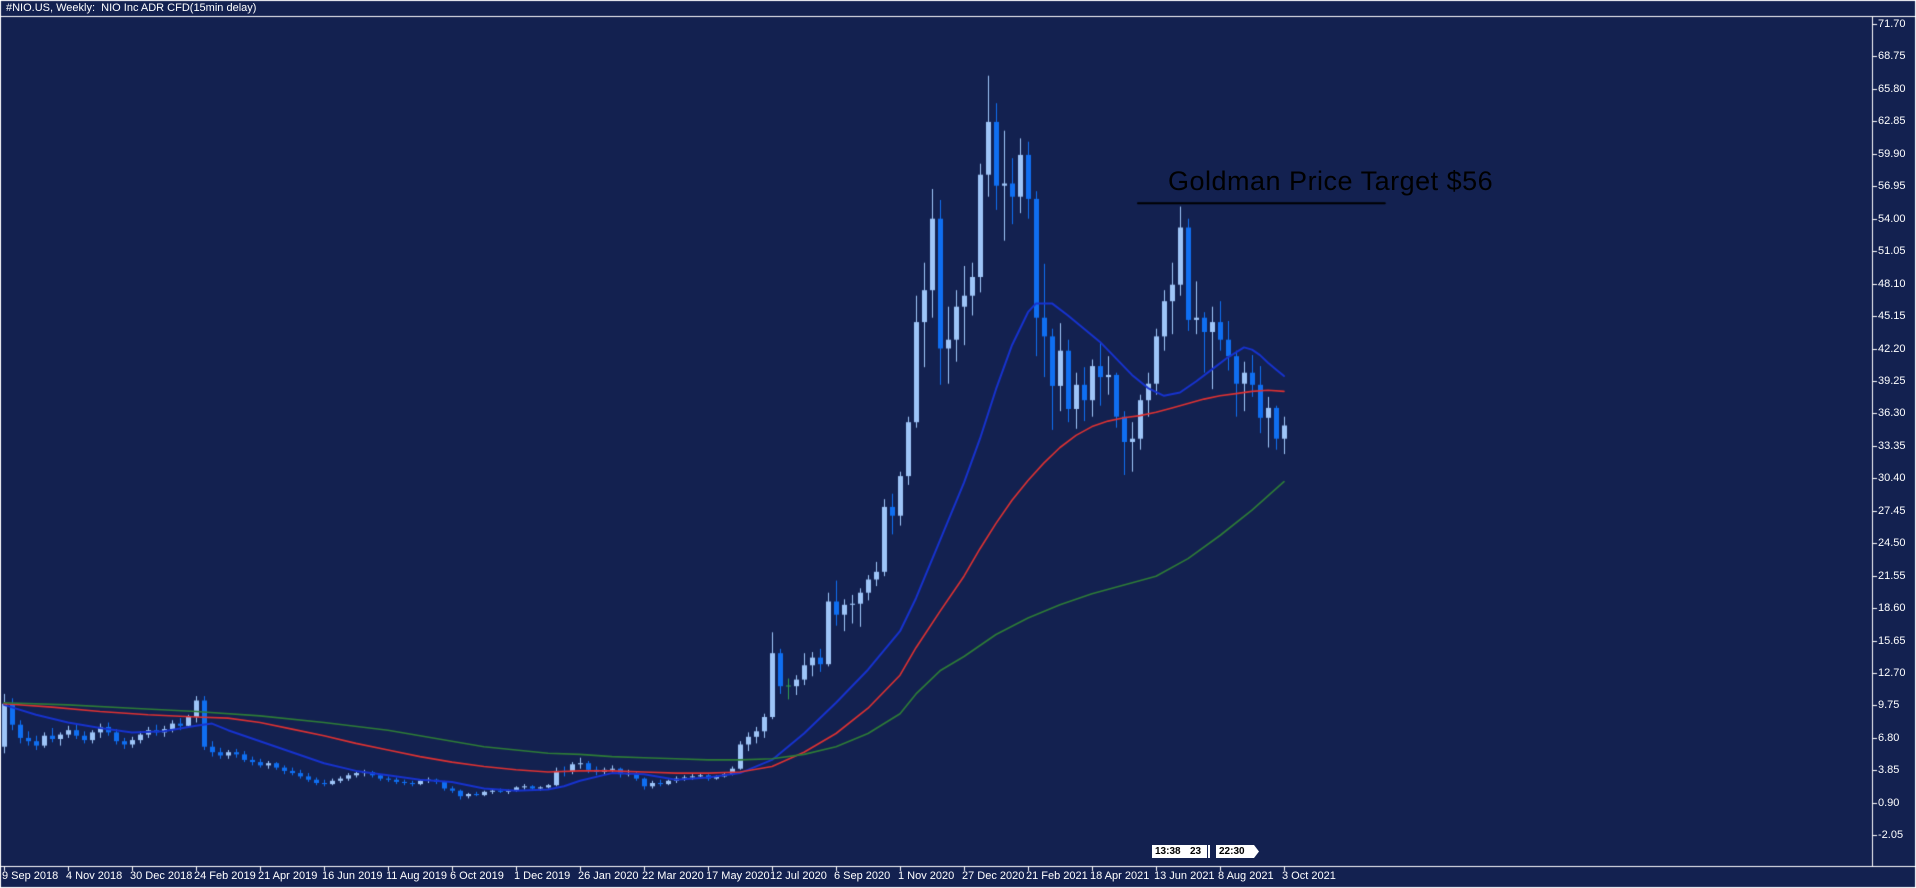 Image resolution: width=1916 pixels, height=888 pixels. Describe the element at coordinates (1892, 24) in the screenshot. I see `price-axis-tick-label: 71.70` at that location.